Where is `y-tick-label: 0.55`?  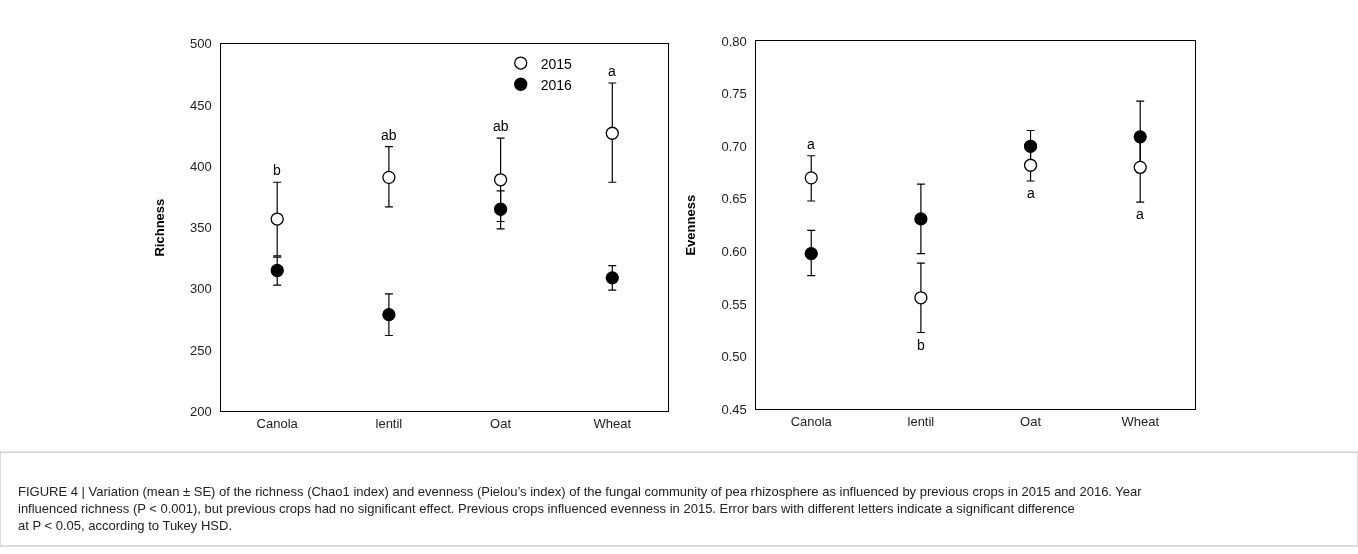 y-tick-label: 0.55 is located at coordinates (734, 304).